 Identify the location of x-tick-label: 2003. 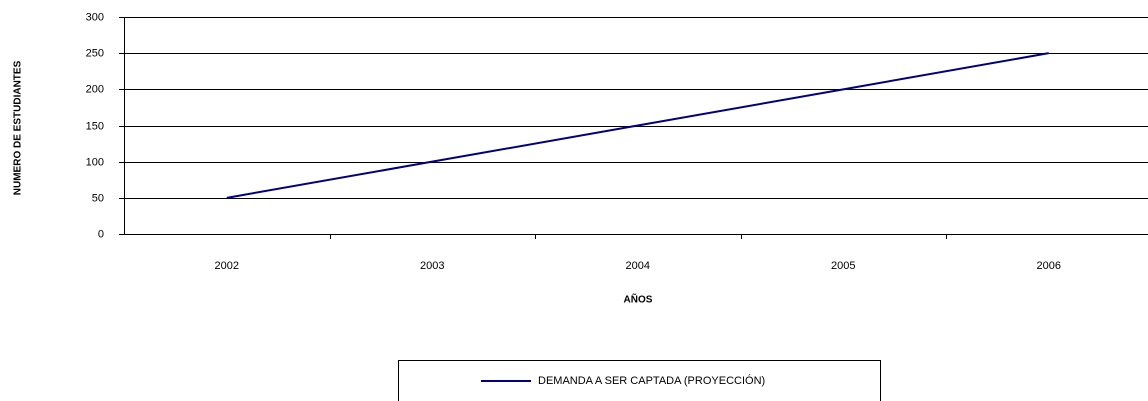
(432, 266).